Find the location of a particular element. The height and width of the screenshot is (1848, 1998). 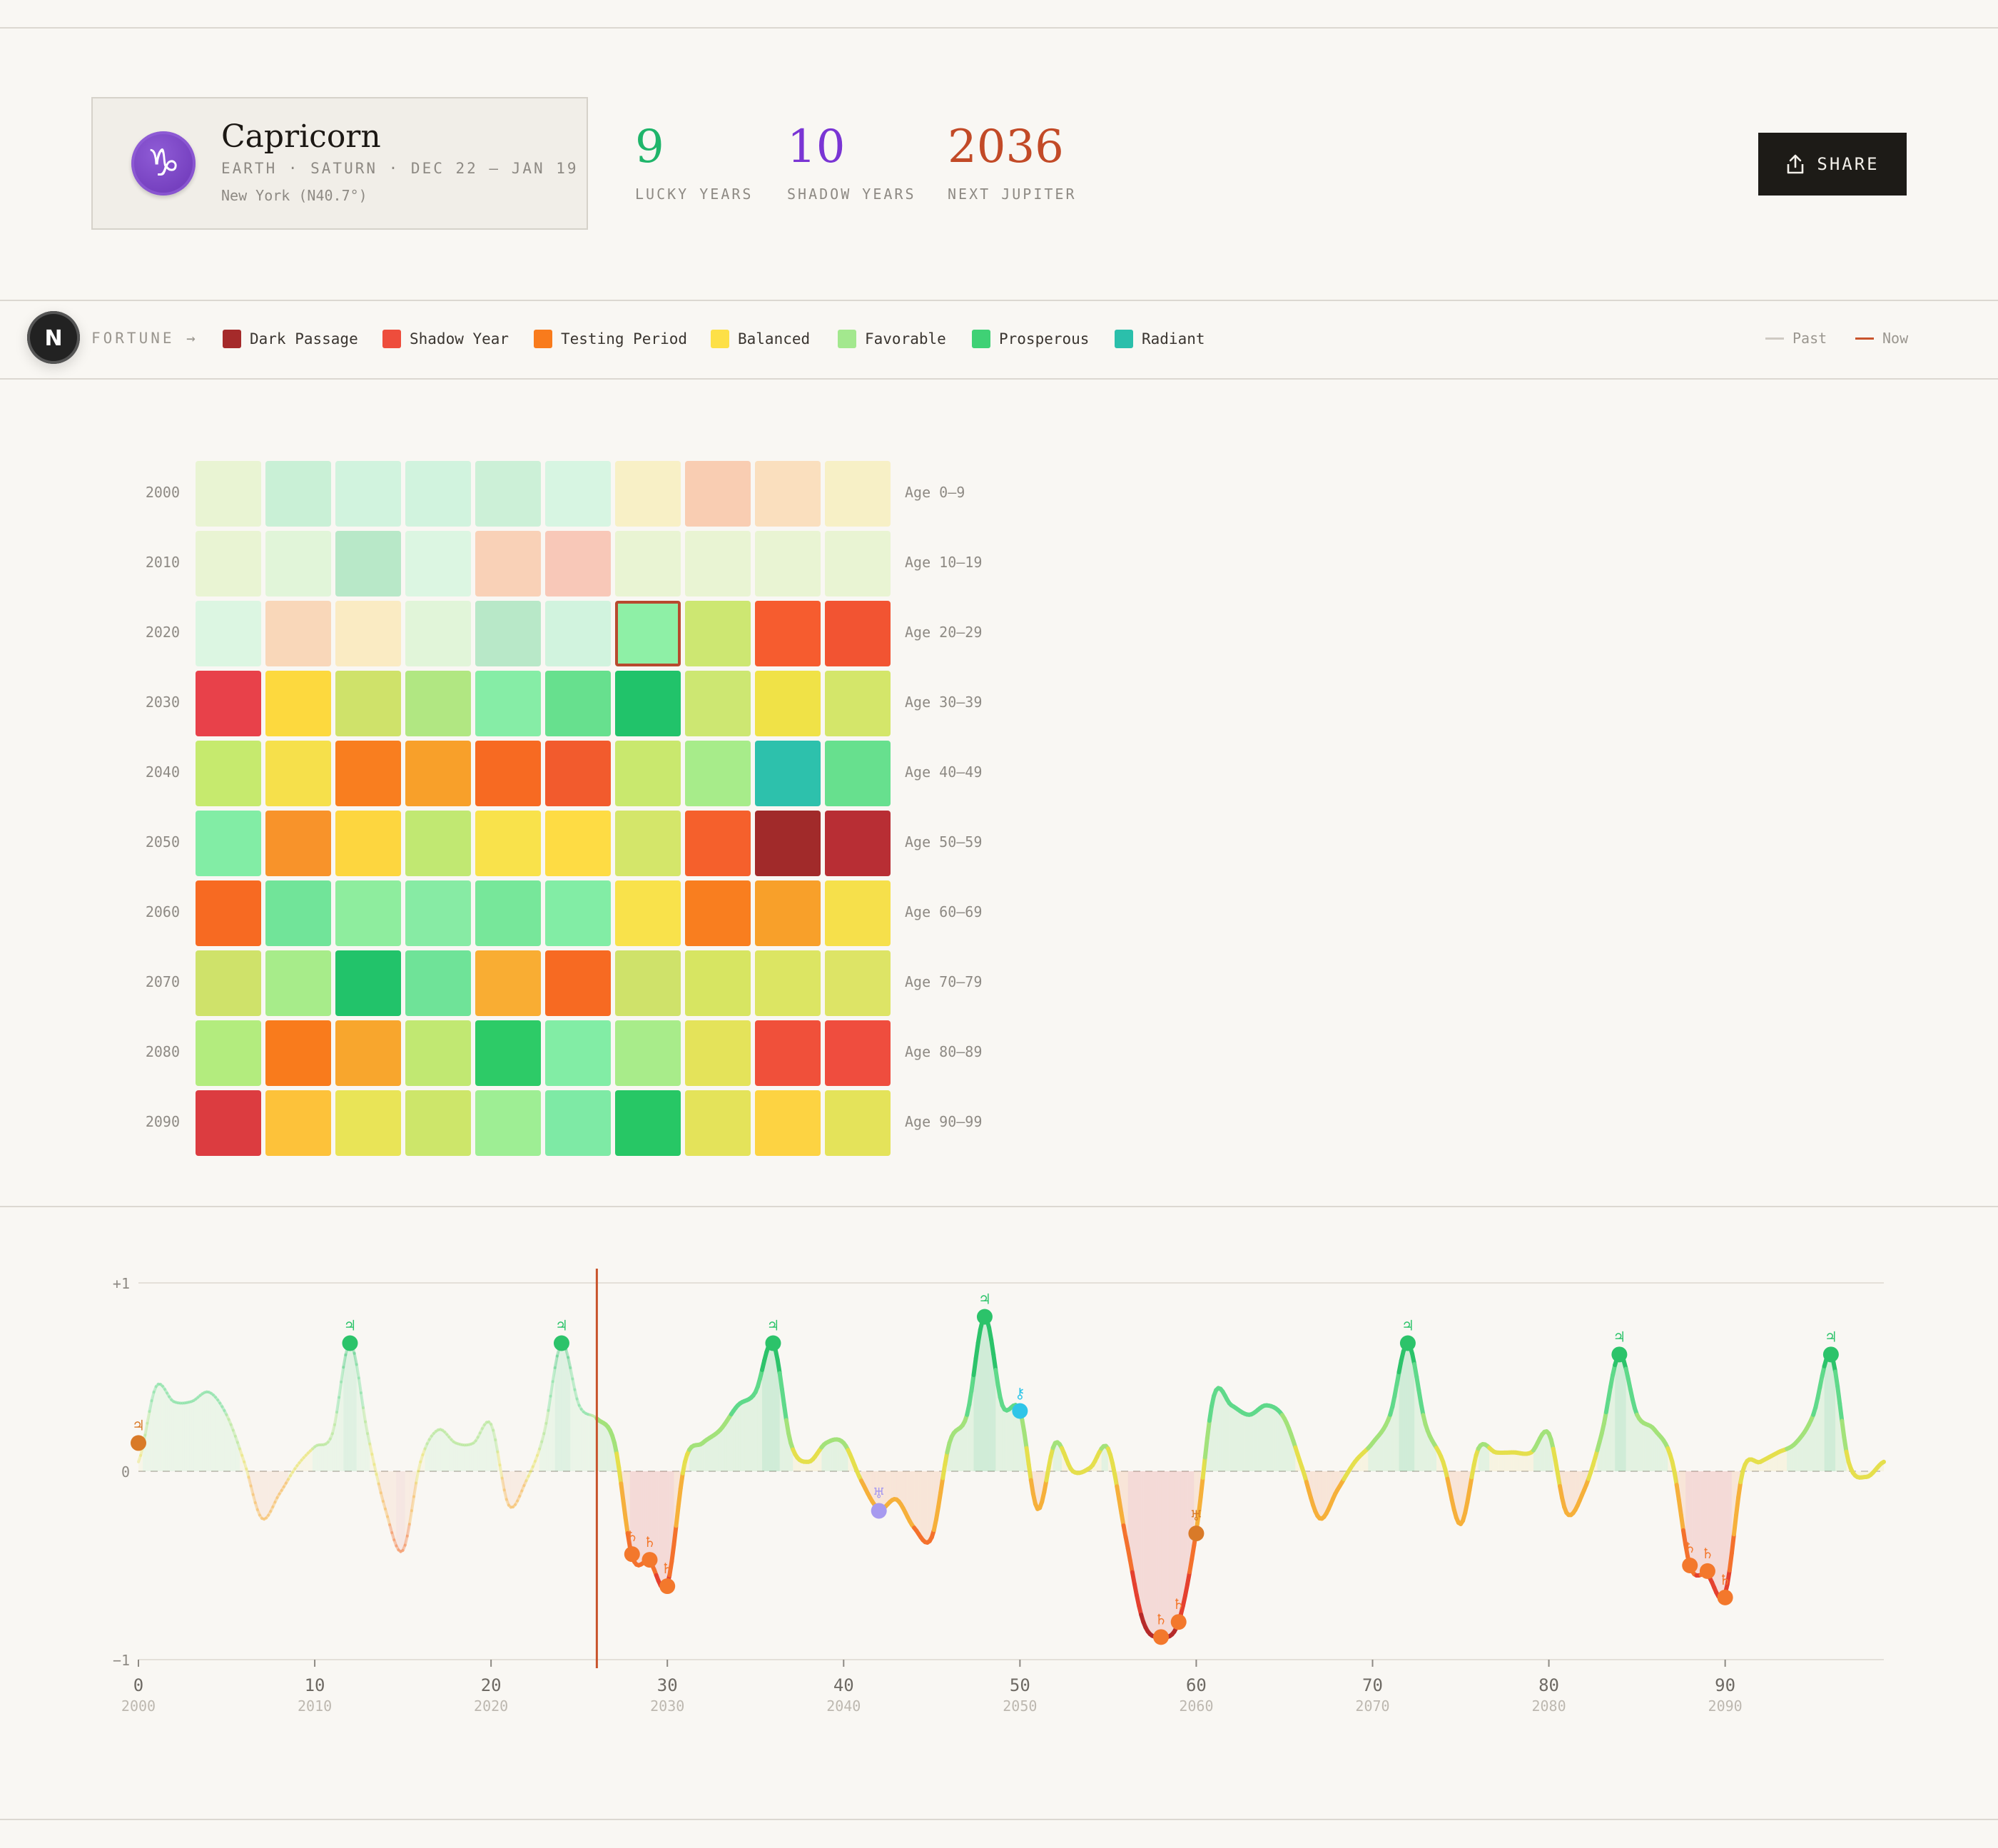

year-cell-current is located at coordinates (648, 633).